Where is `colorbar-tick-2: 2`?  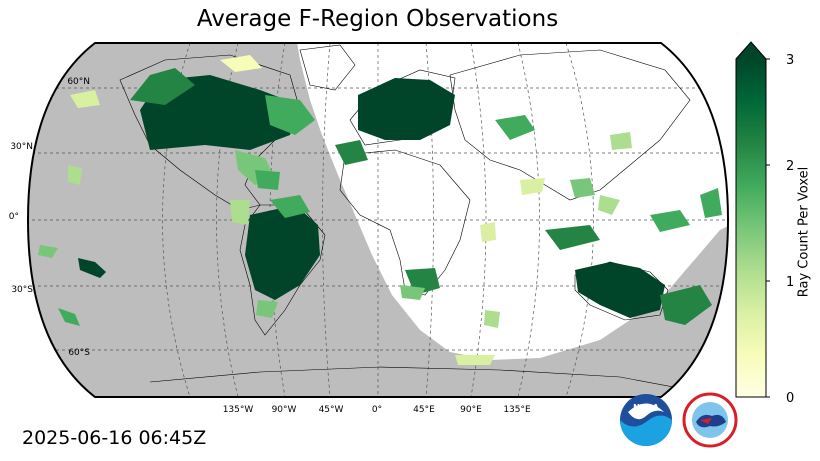
colorbar-tick-2: 2 is located at coordinates (790, 166).